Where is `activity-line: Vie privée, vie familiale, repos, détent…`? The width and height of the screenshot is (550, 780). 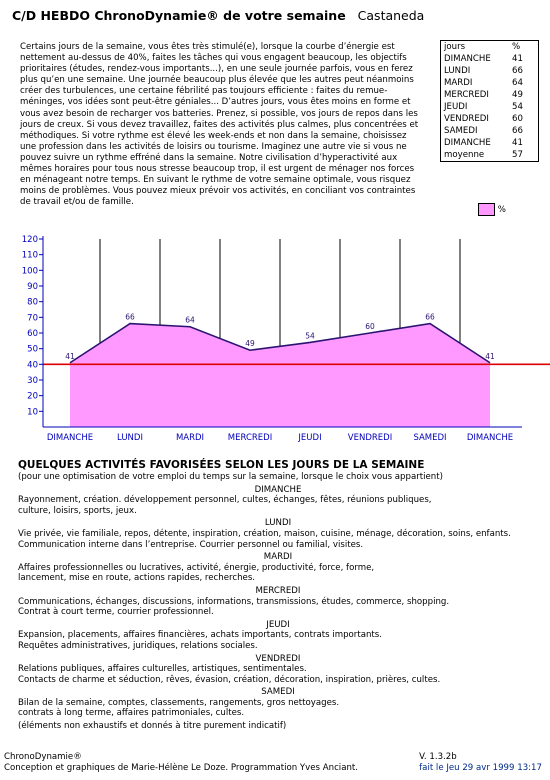 activity-line: Vie privée, vie familiale, repos, détent… is located at coordinates (264, 533).